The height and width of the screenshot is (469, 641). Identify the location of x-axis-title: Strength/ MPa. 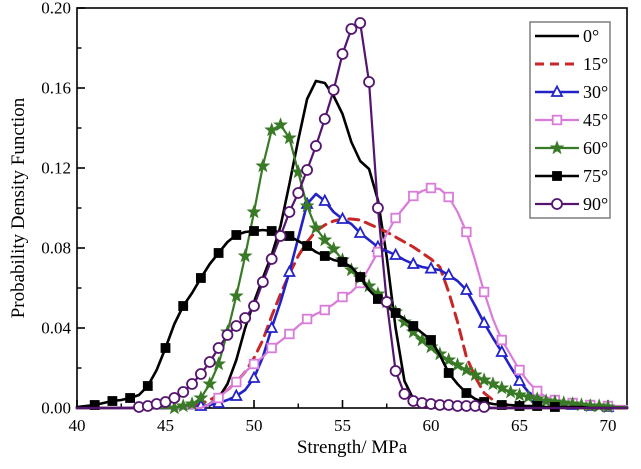
(352, 447).